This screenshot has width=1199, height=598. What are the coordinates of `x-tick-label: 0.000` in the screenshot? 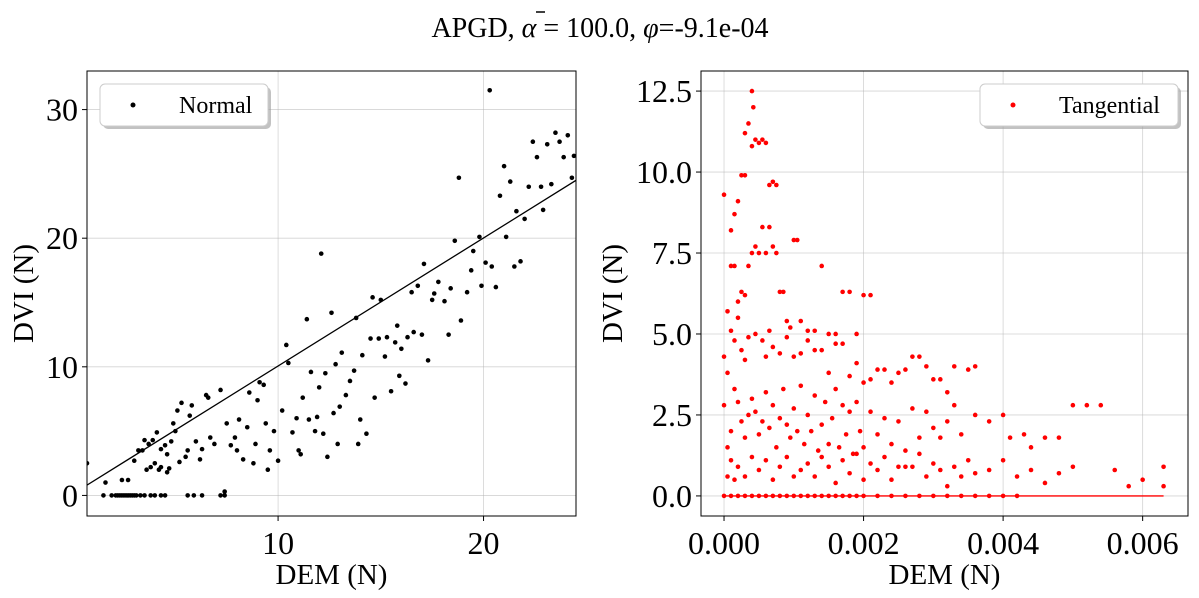 It's located at (724, 543).